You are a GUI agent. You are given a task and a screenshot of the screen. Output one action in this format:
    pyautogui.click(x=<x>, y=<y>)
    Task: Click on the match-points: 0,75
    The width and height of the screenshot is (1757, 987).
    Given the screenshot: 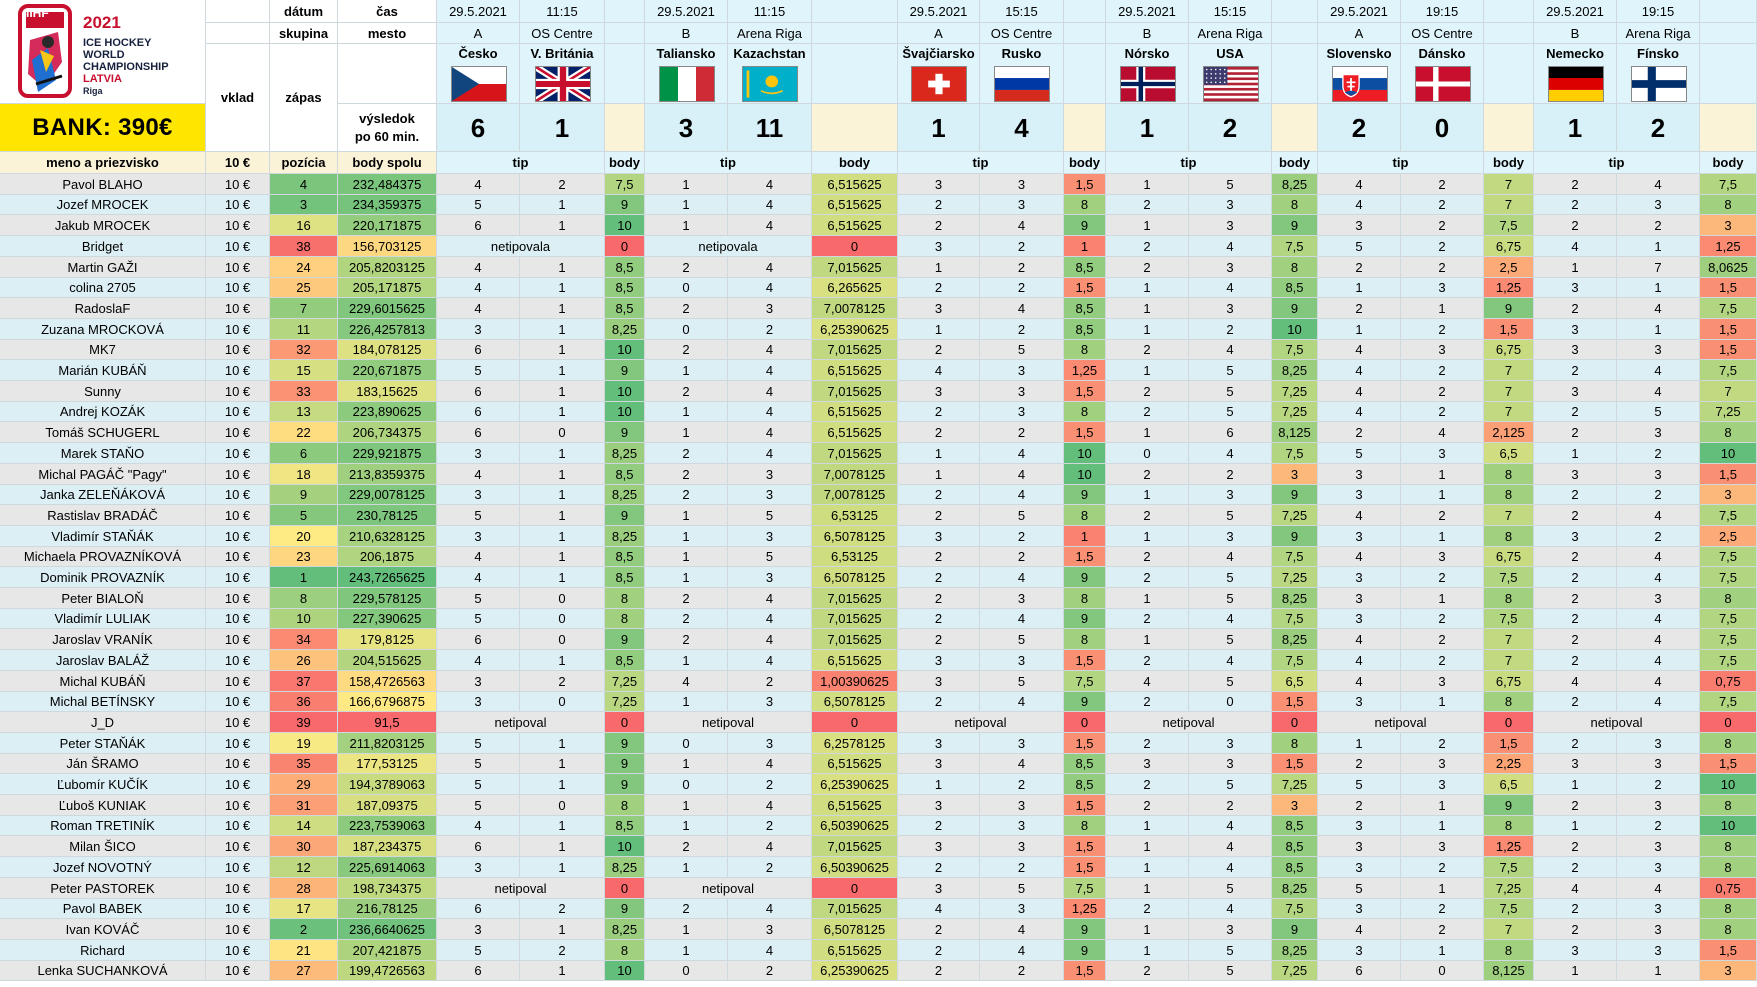 What is the action you would take?
    pyautogui.click(x=1728, y=888)
    